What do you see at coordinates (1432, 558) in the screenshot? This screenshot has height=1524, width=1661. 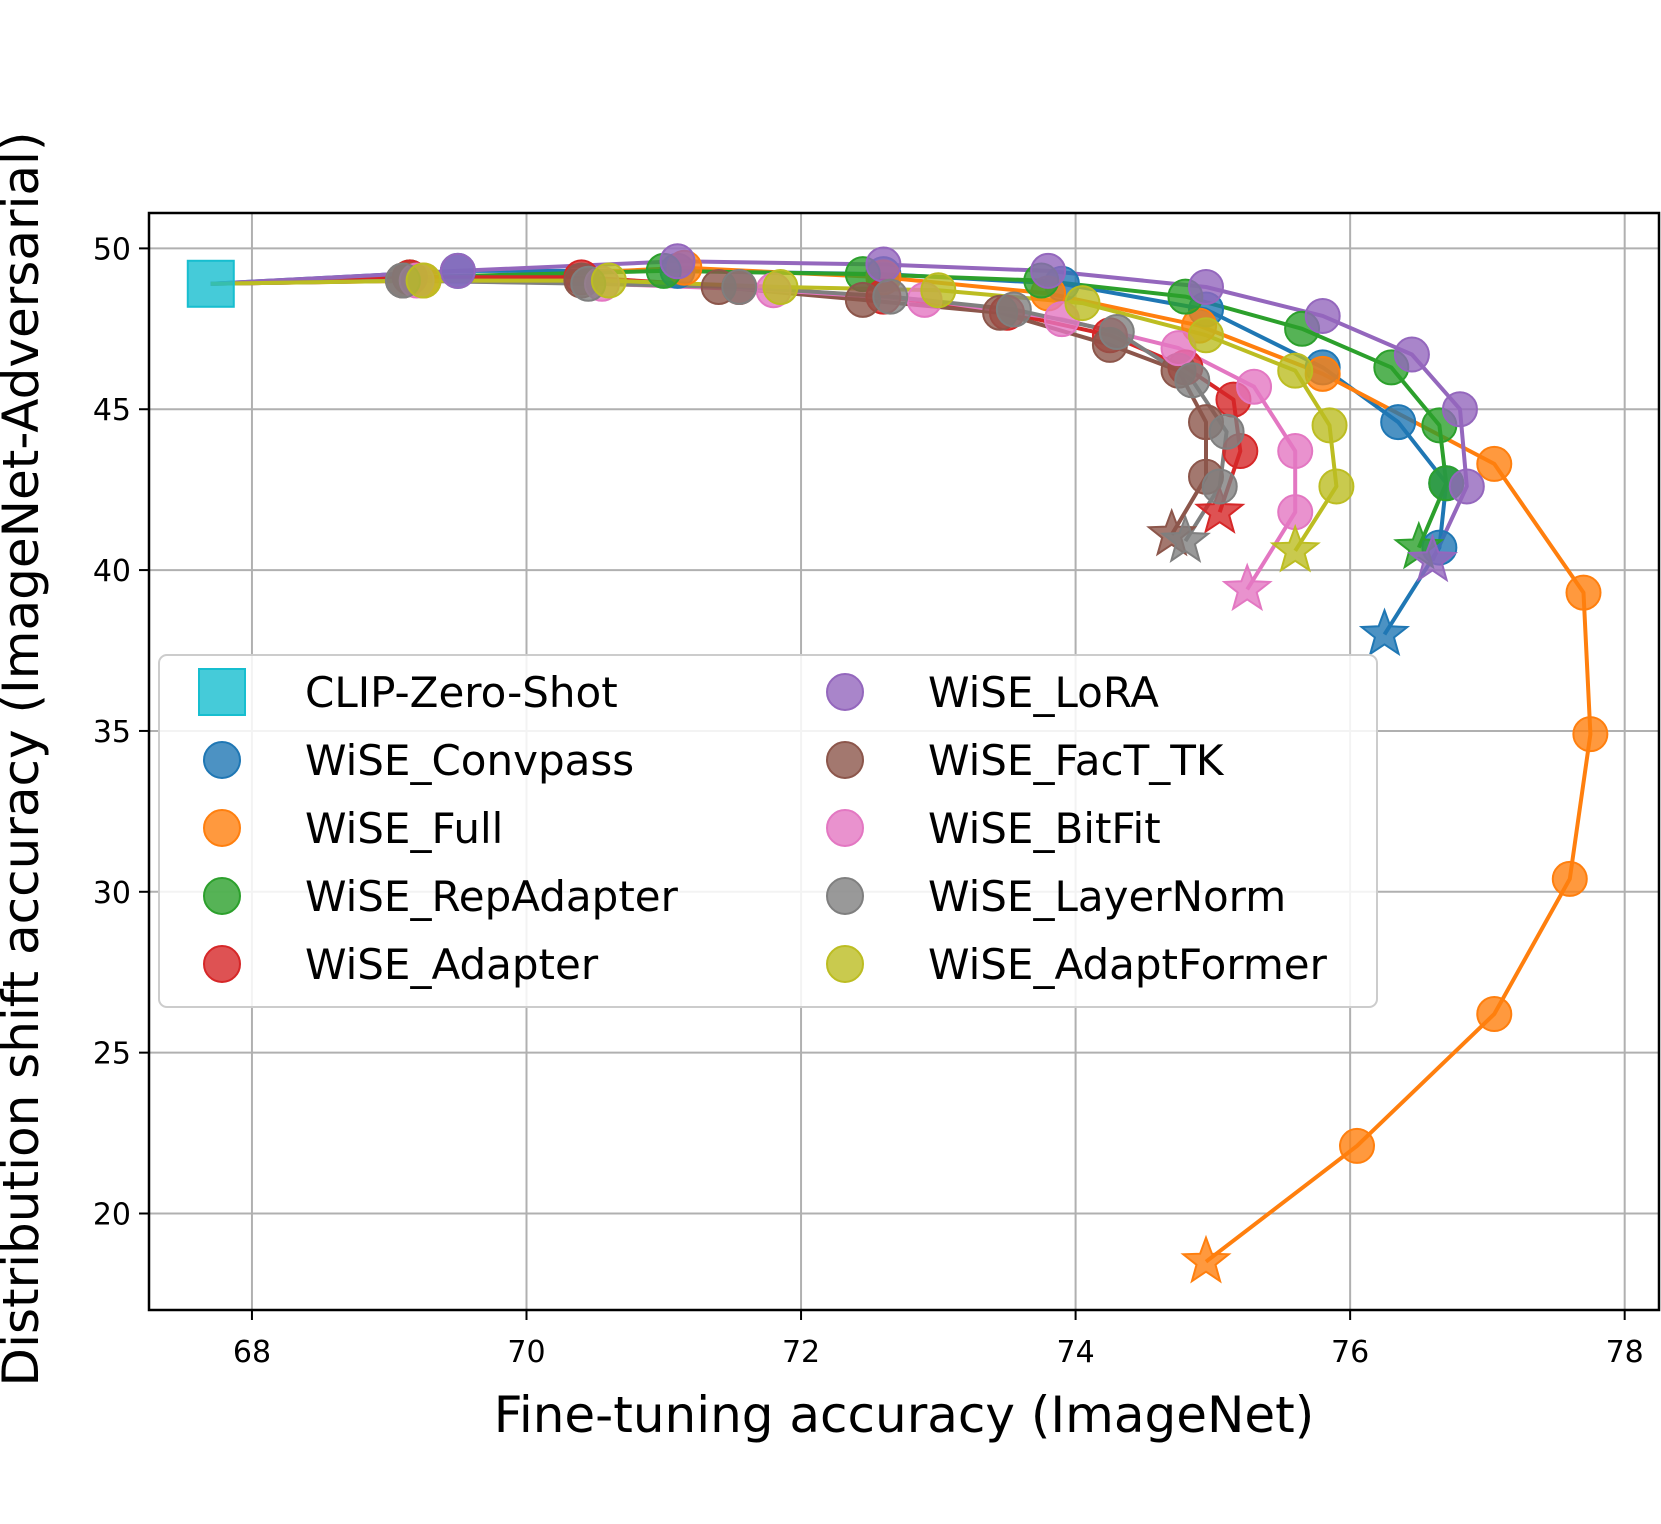 I see `wise-lora-star-point` at bounding box center [1432, 558].